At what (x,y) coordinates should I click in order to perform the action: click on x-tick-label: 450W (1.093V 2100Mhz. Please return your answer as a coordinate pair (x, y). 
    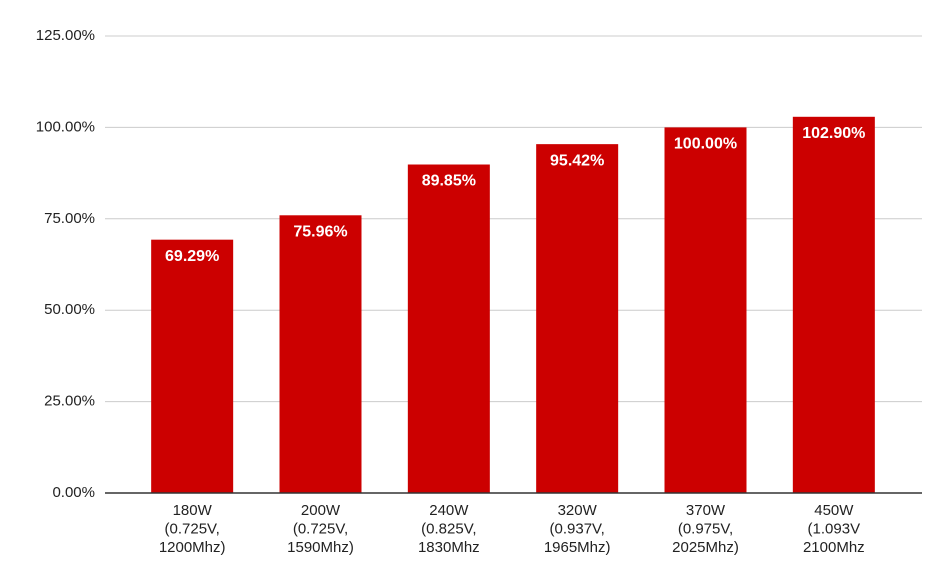
    Looking at the image, I should click on (834, 529).